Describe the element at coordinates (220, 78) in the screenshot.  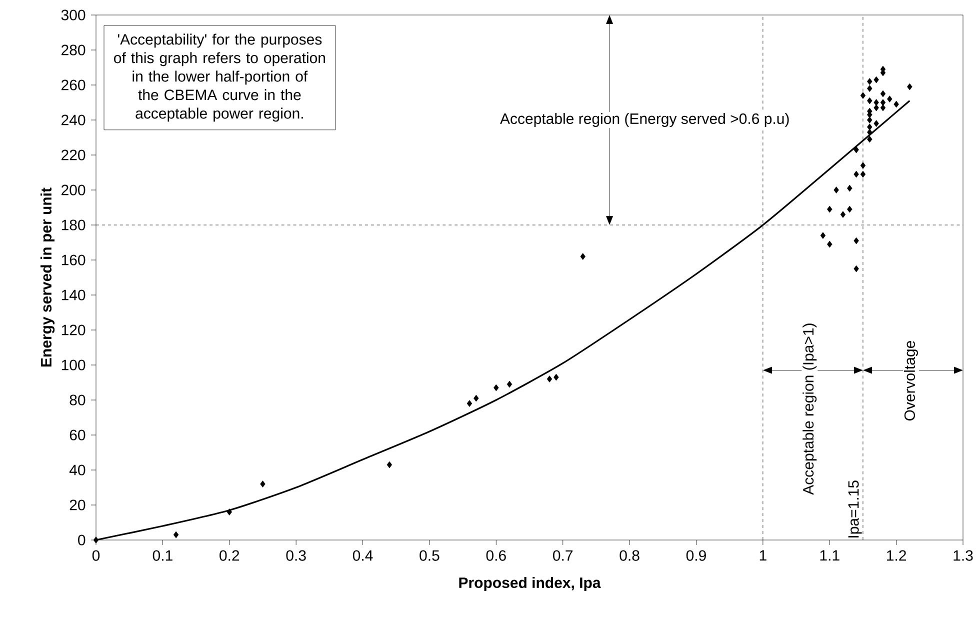
I see `annotation: 'Acceptability' for the purposes of this graph refers to operation in the lower half-portion of the CBEMA curve in the acceptable power region.` at that location.